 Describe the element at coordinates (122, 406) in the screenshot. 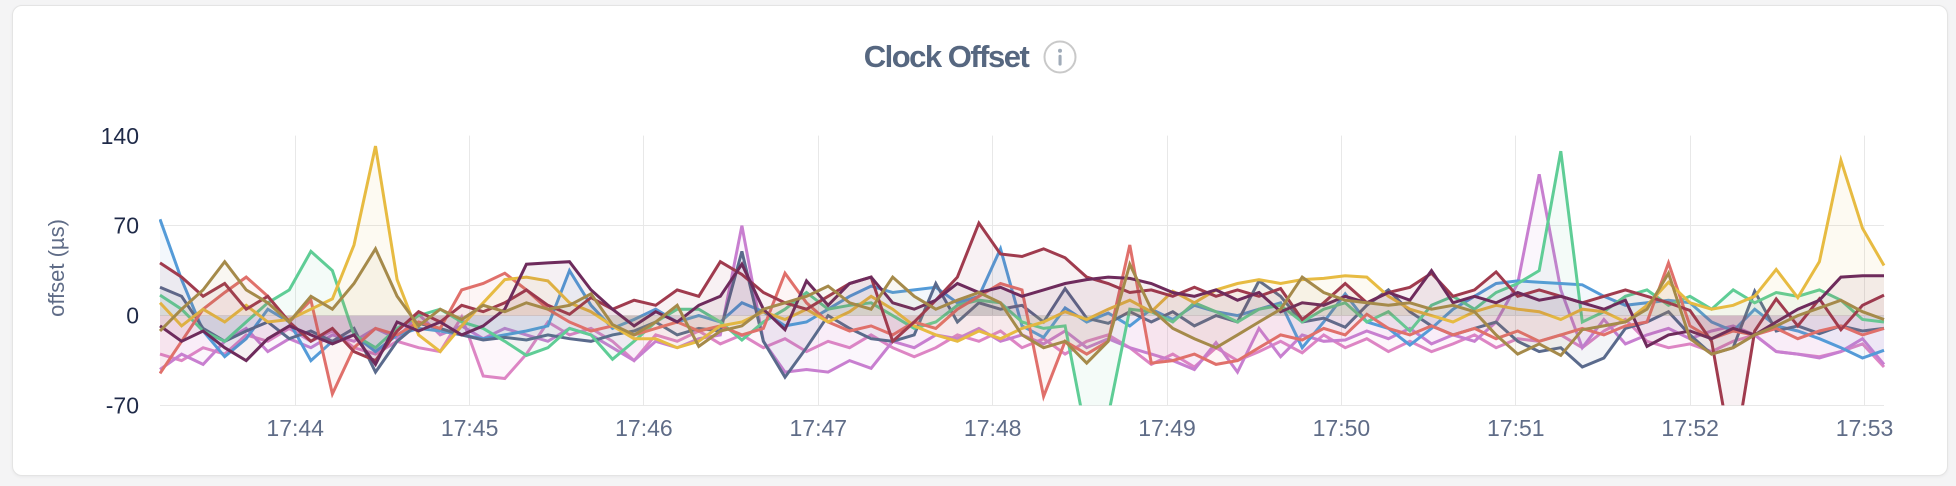

I see `svg-text: -70` at that location.